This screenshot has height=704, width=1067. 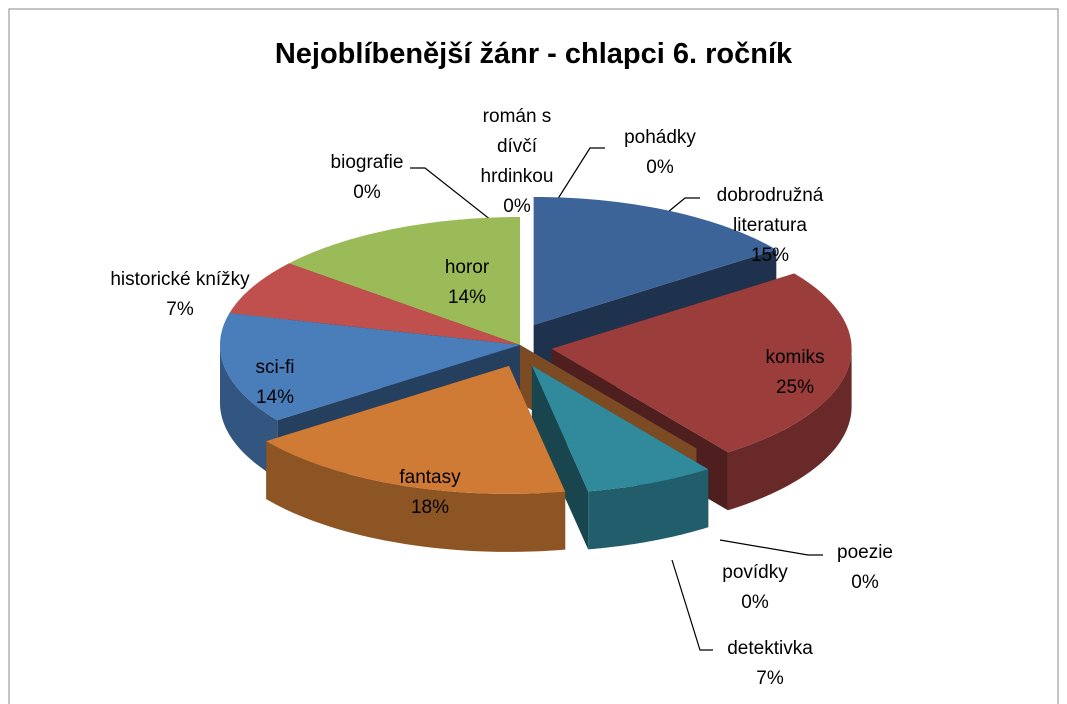 I want to click on data-label-value: 18%, so click(x=430, y=507).